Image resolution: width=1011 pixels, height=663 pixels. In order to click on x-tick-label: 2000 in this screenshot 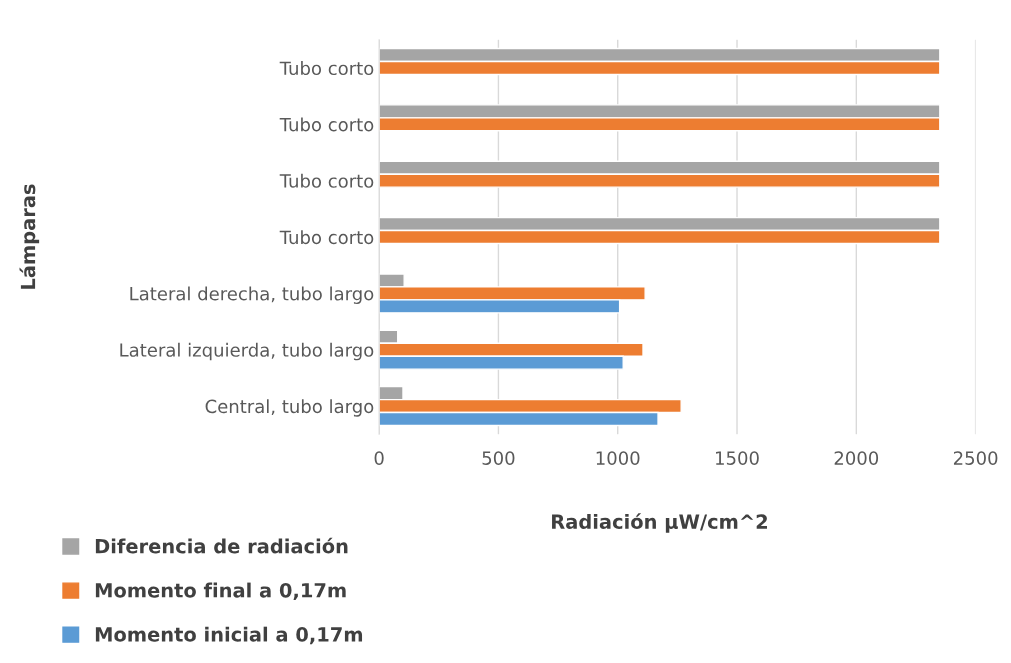, I will do `click(856, 458)`.